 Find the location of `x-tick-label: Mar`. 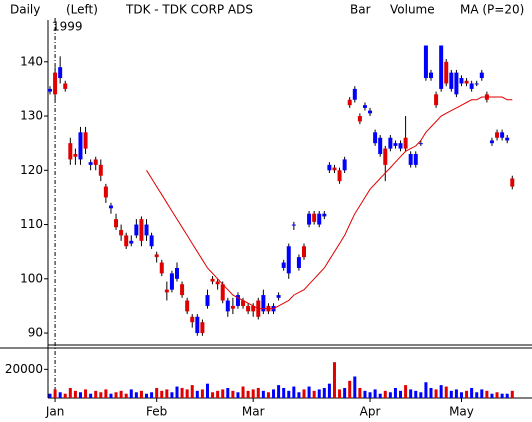

x-tick-label: Mar is located at coordinates (253, 412).